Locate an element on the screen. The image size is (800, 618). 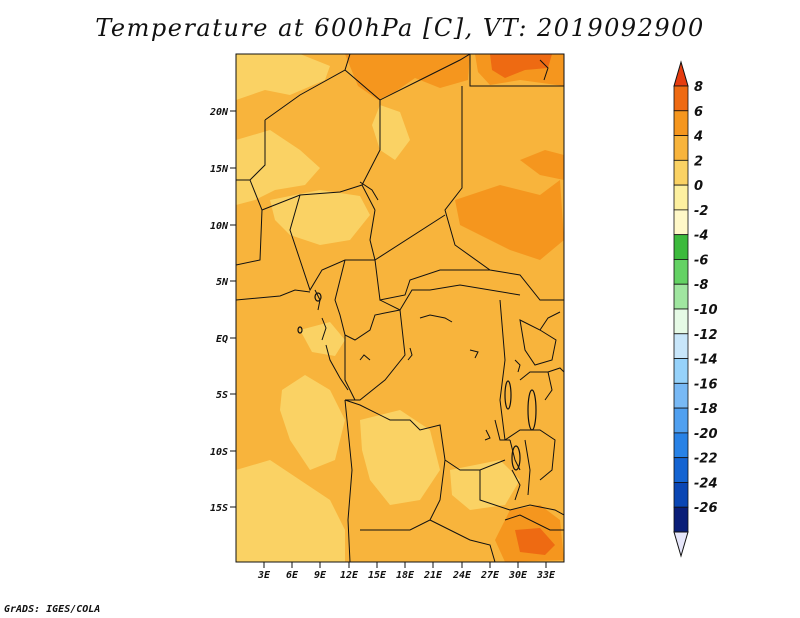
lon-tick-15e: 15E is located at coordinates (377, 571).